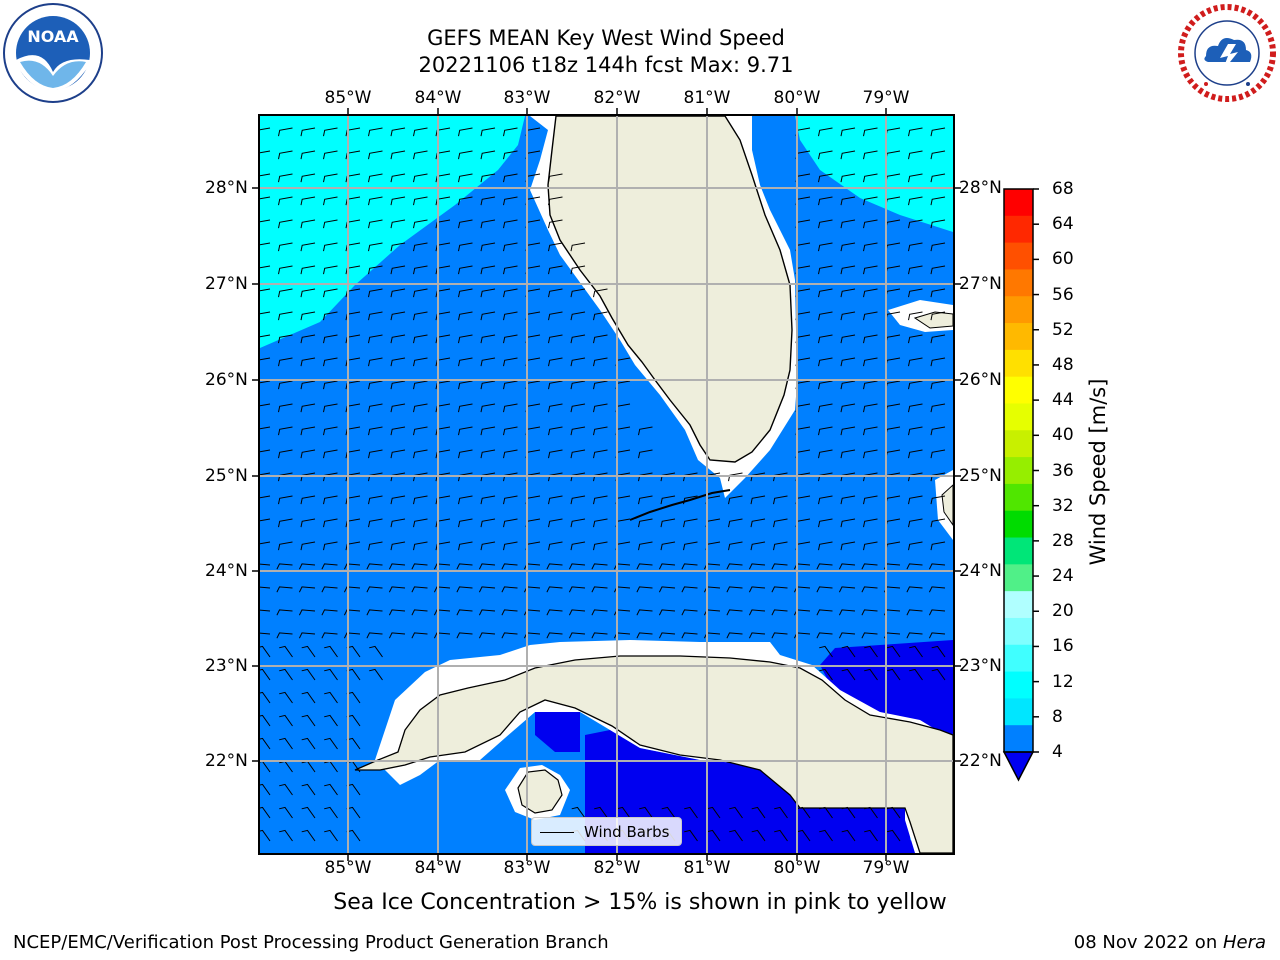  Describe the element at coordinates (1057, 716) in the screenshot. I see `colorbar-tick-label: 8` at that location.